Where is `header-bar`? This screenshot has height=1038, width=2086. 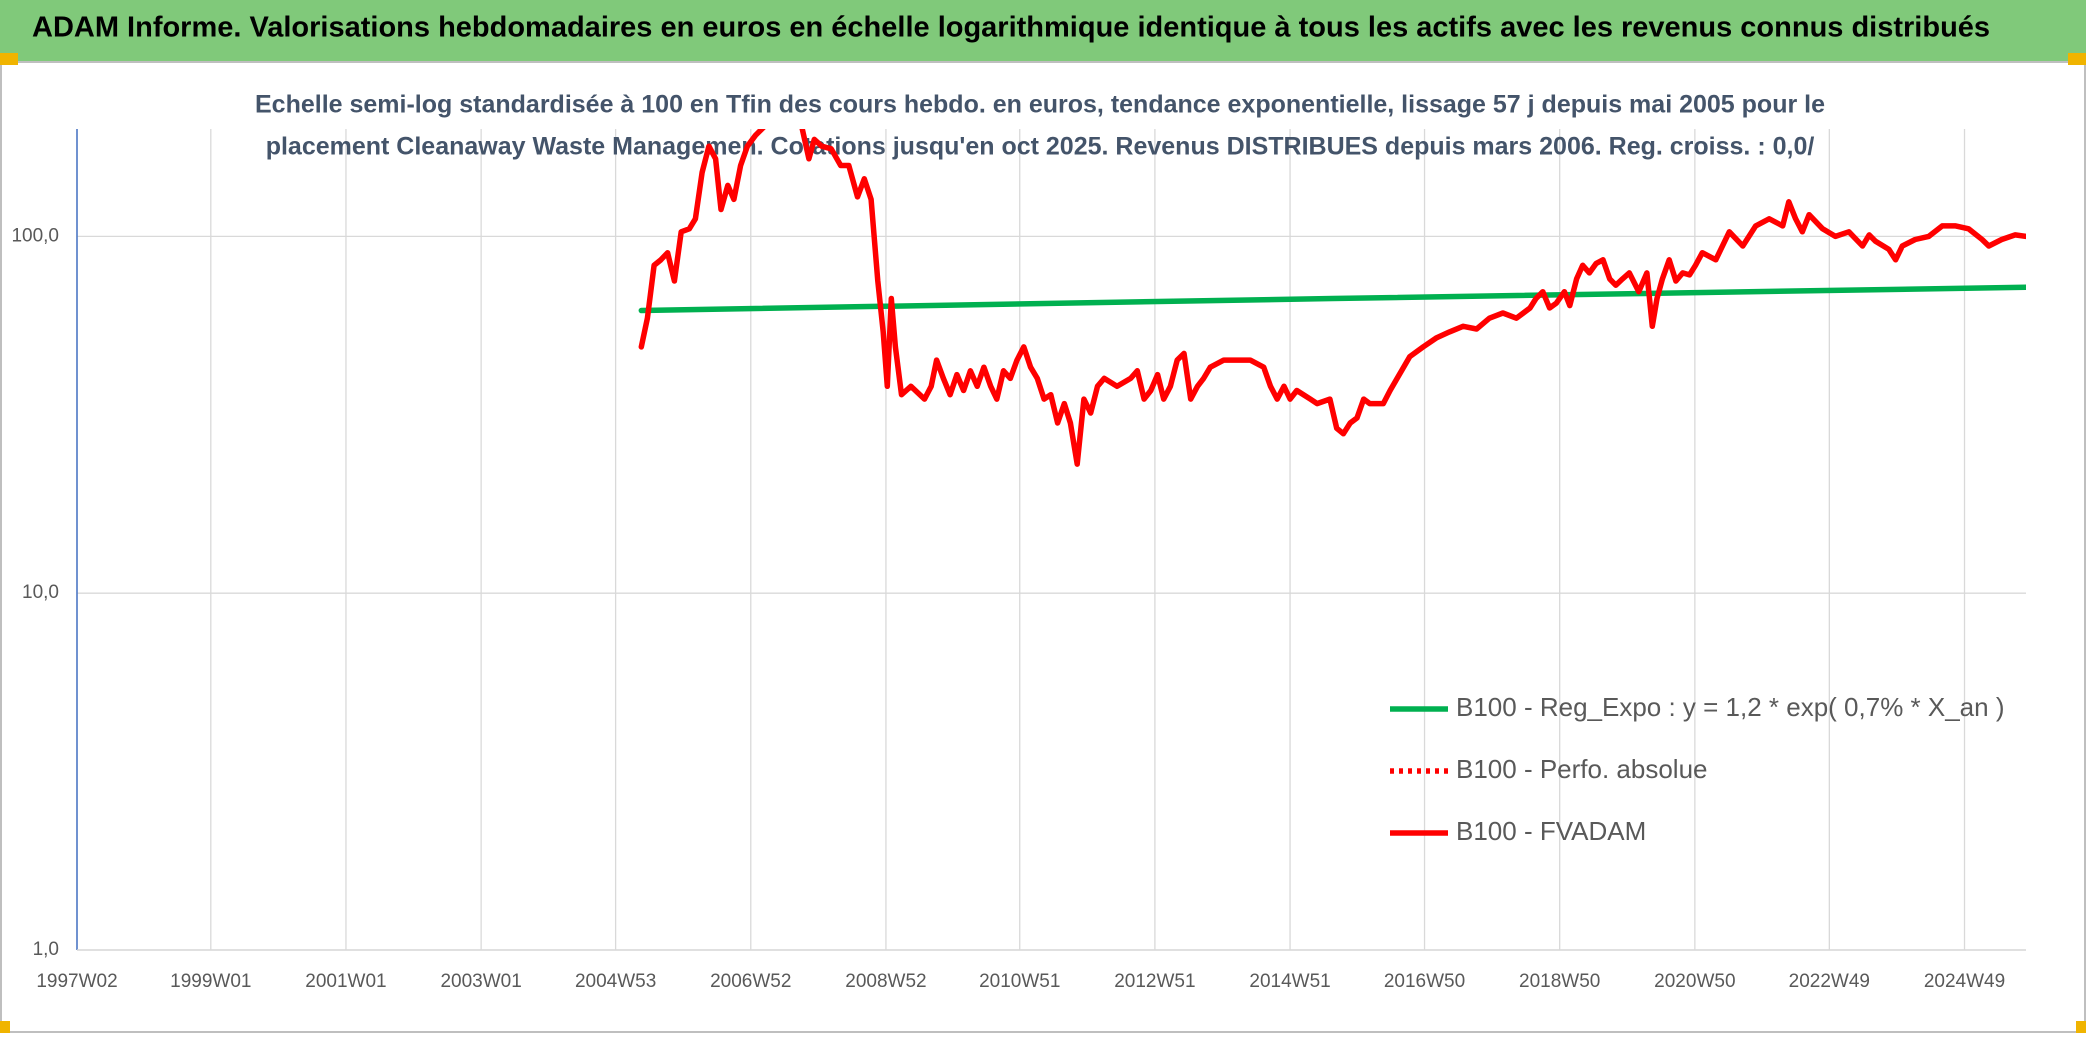
header-bar is located at coordinates (1043, 31).